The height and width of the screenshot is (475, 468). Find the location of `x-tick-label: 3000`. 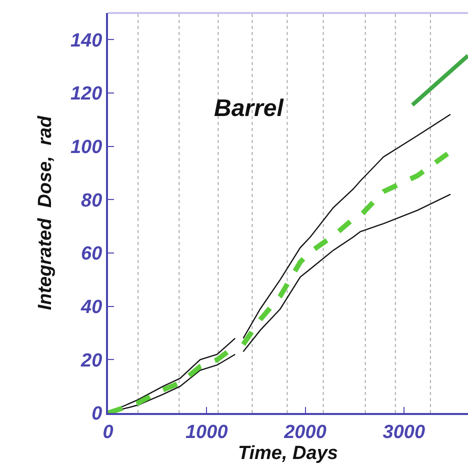

x-tick-label: 3000 is located at coordinates (404, 432).